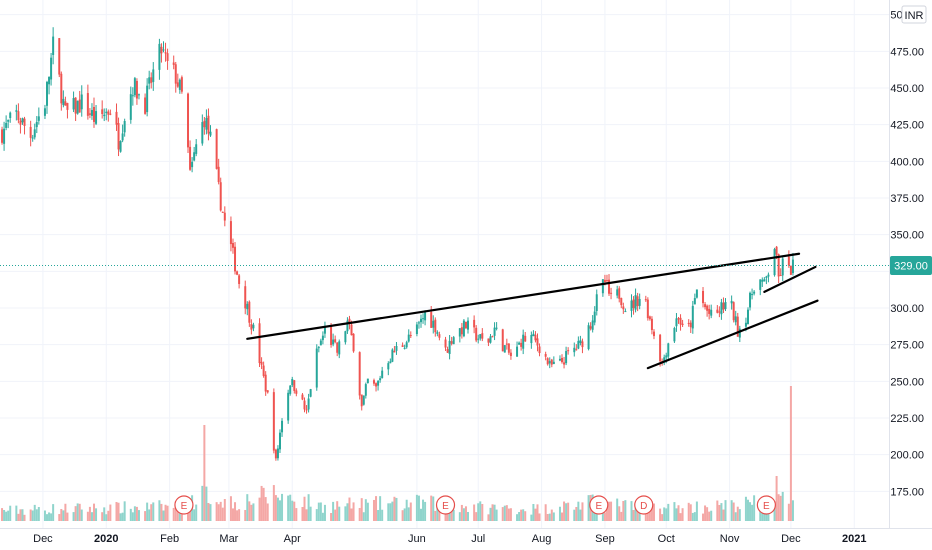  Describe the element at coordinates (907, 419) in the screenshot. I see `y-tick-label: 225.00` at that location.